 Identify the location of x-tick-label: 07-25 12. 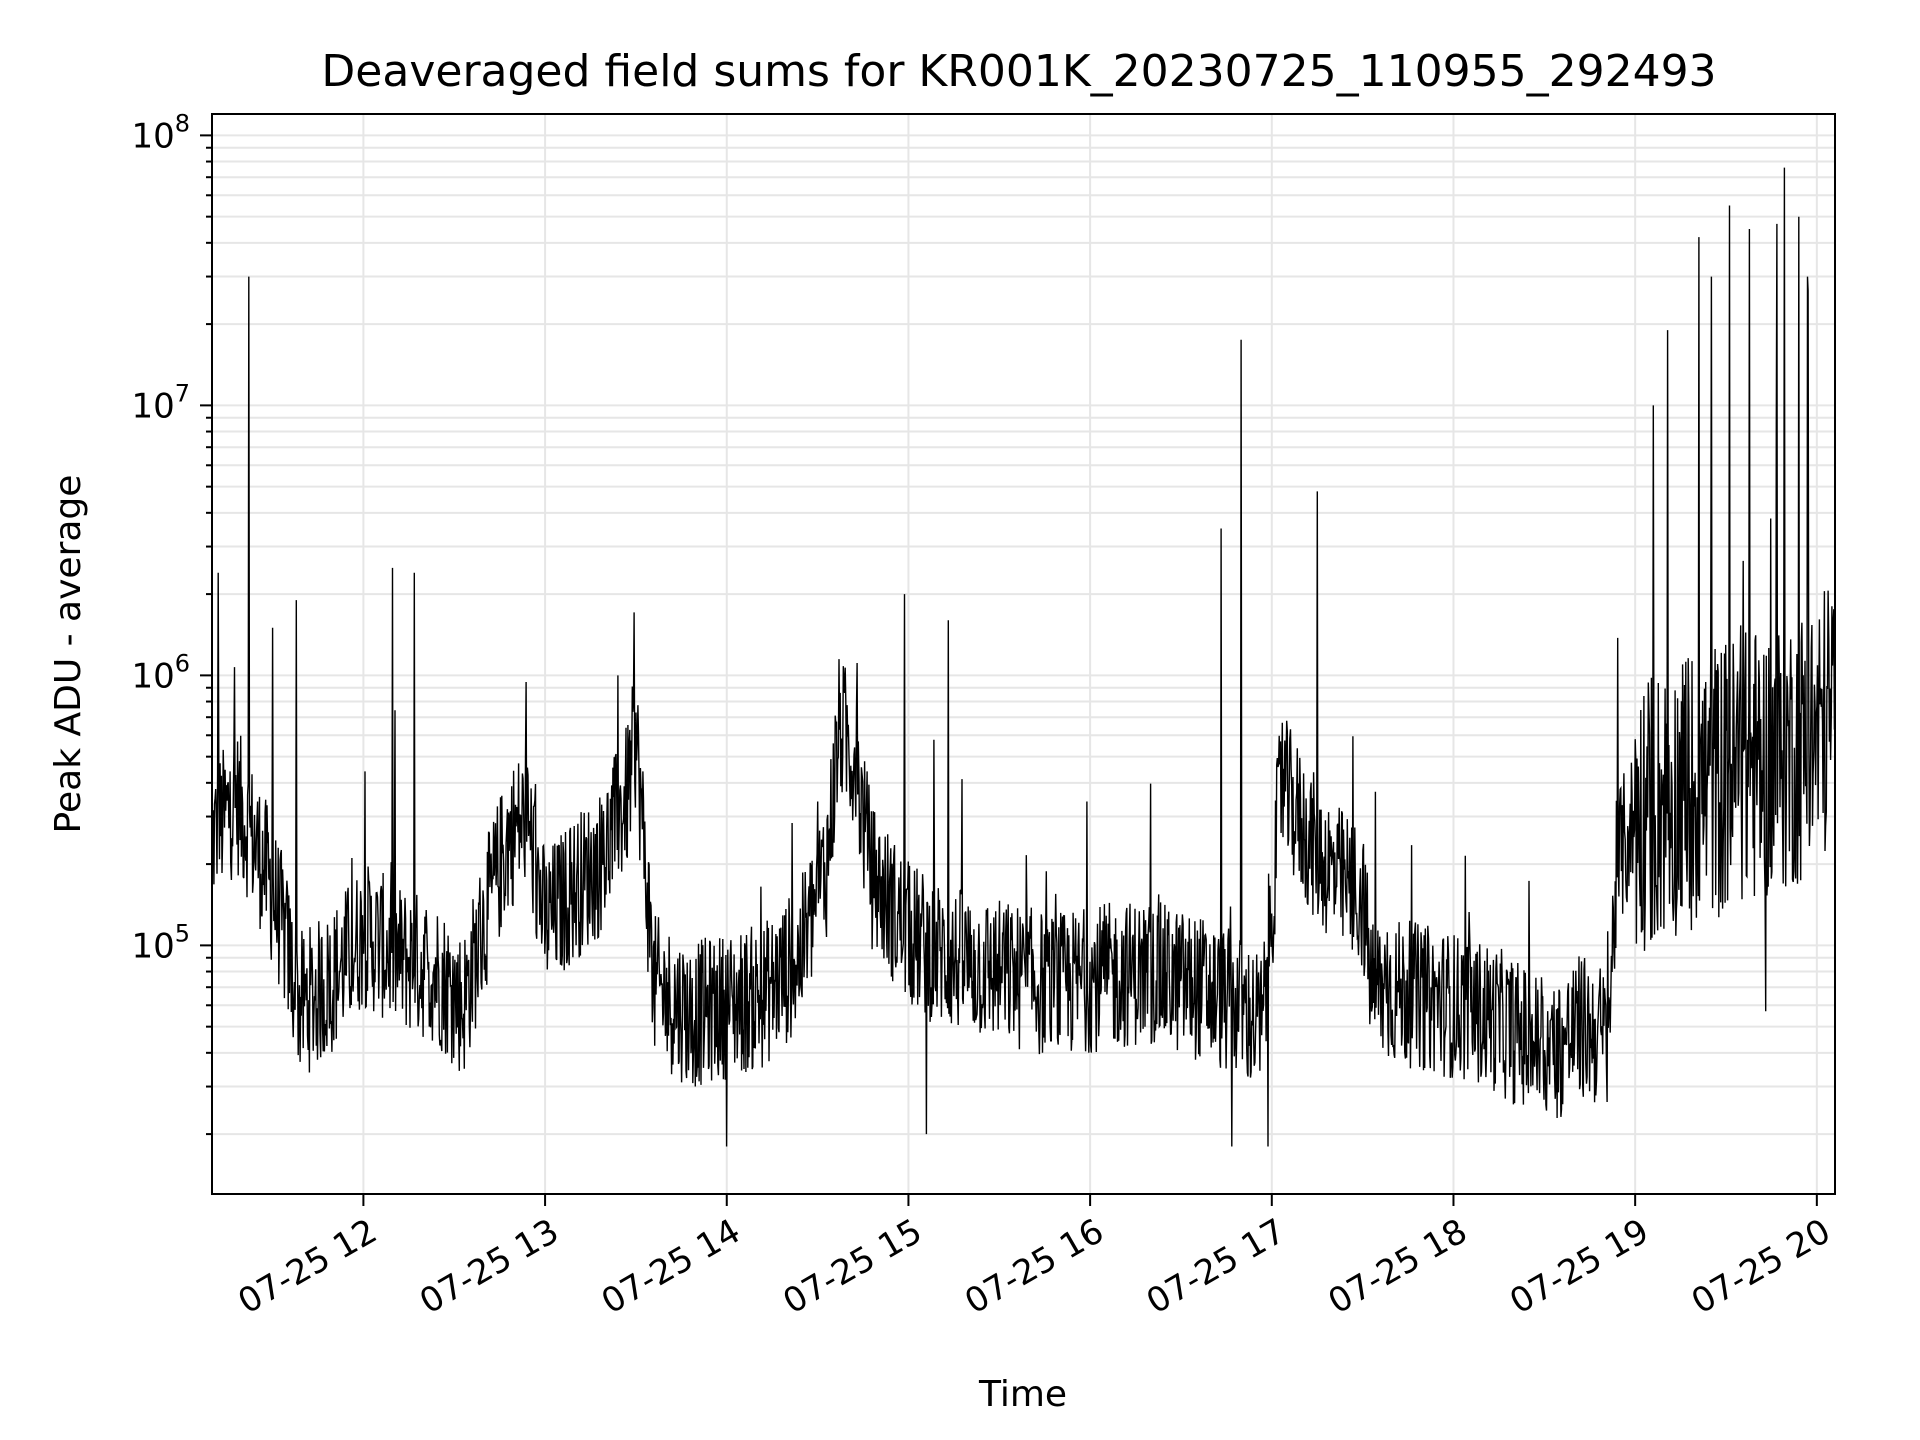
(308, 1266).